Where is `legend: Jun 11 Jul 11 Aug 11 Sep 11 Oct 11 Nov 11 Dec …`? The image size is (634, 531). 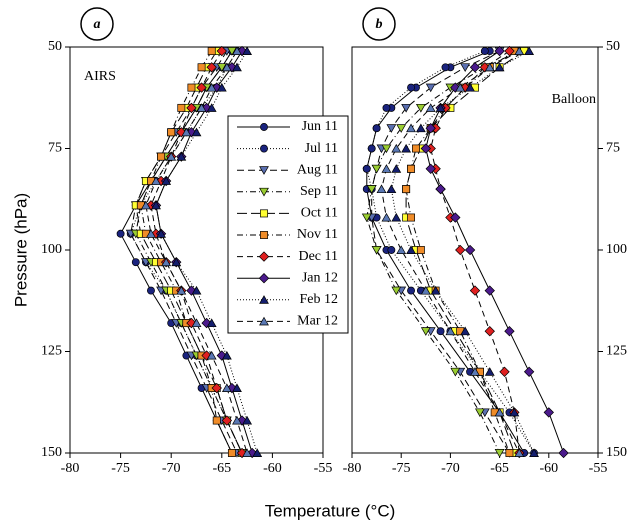
legend: Jun 11 Jul 11 Aug 11 Sep 11 Oct 11 Nov 11 Dec … is located at coordinates (288, 224).